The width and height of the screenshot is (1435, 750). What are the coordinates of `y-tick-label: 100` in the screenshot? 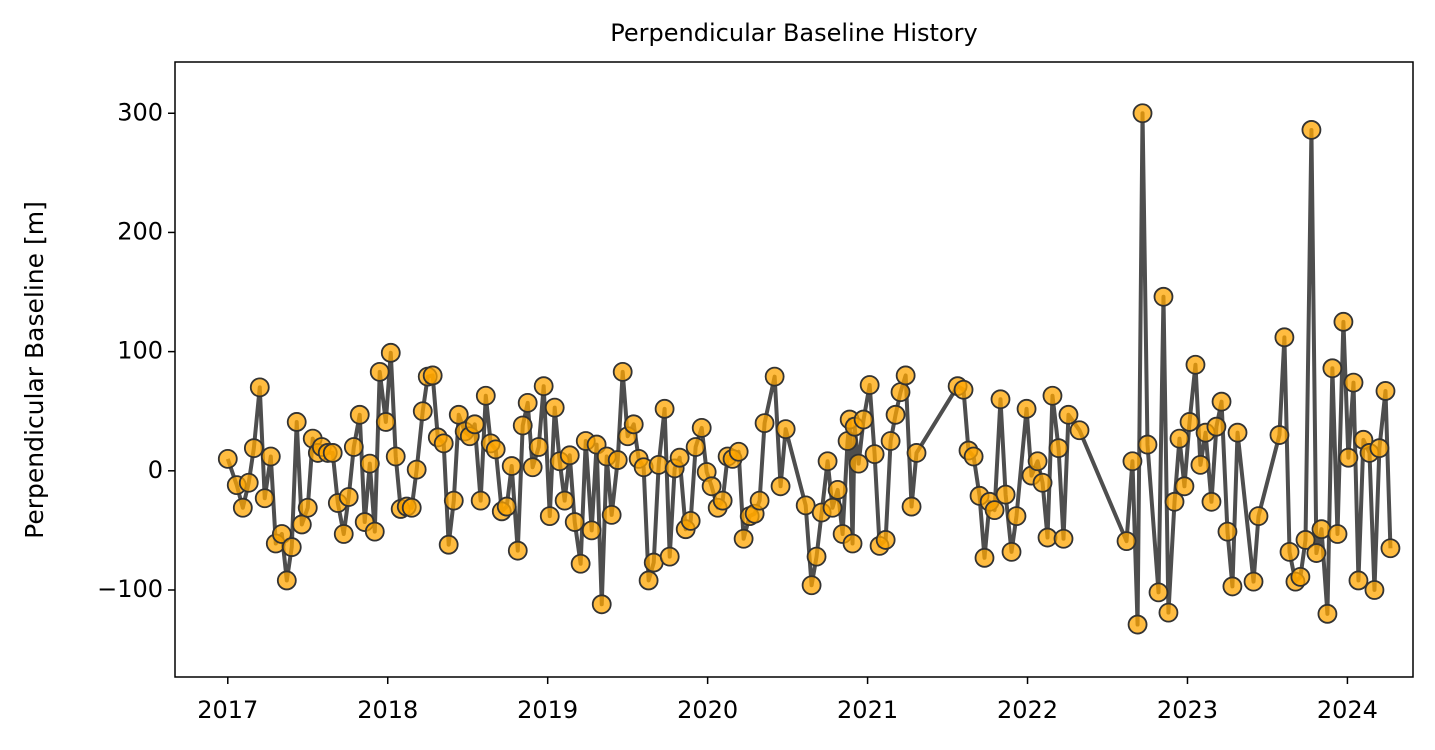 It's located at (140, 351).